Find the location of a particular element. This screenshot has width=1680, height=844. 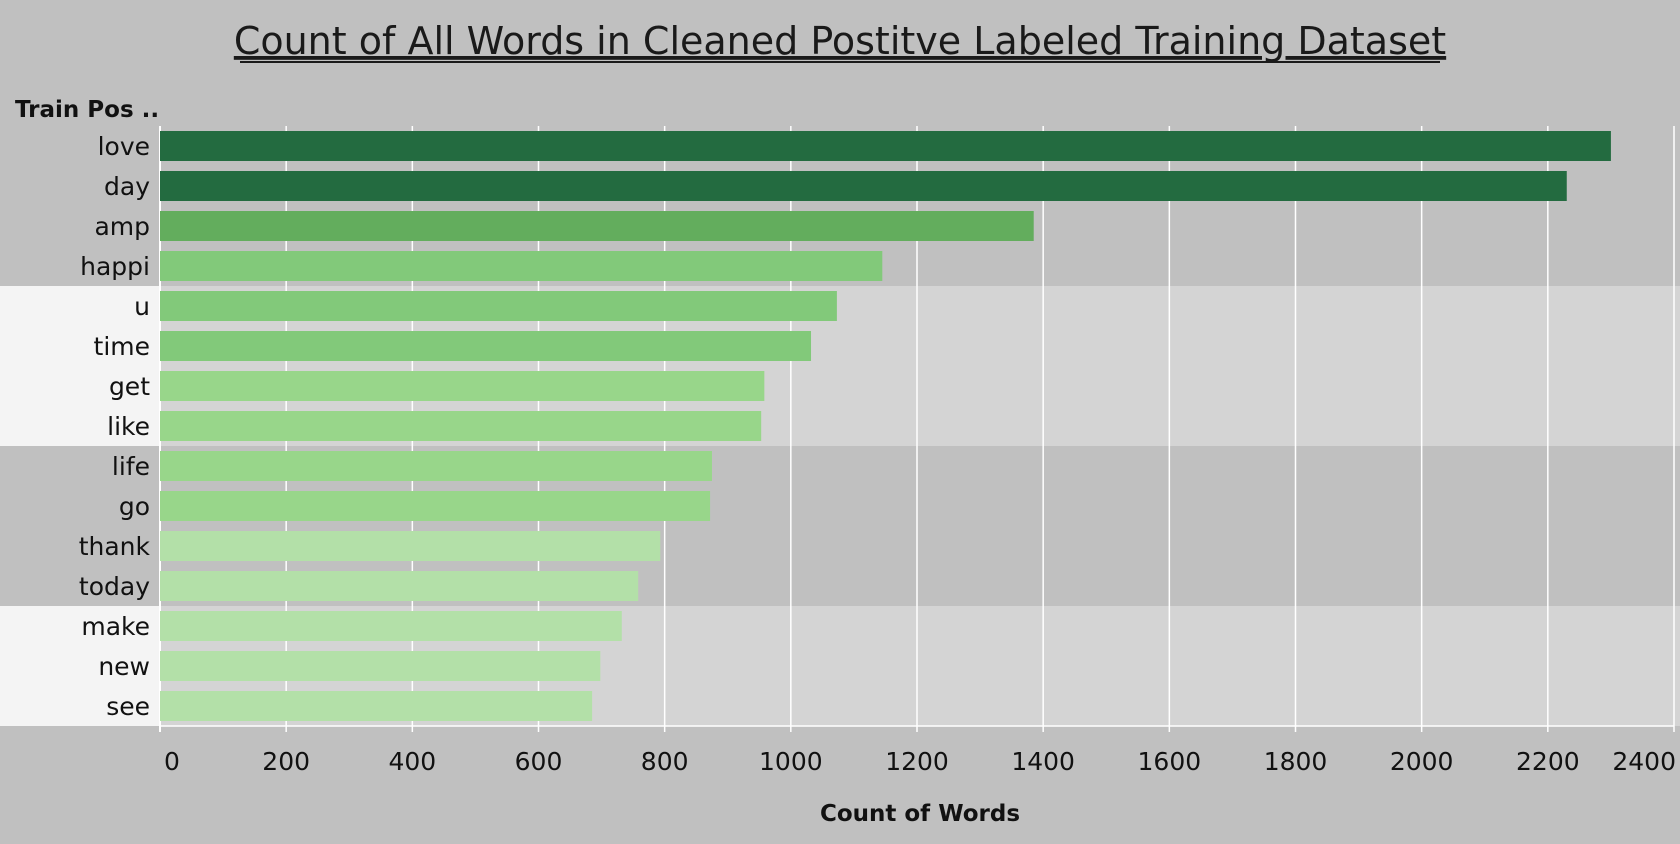

bar-love is located at coordinates (885, 146).